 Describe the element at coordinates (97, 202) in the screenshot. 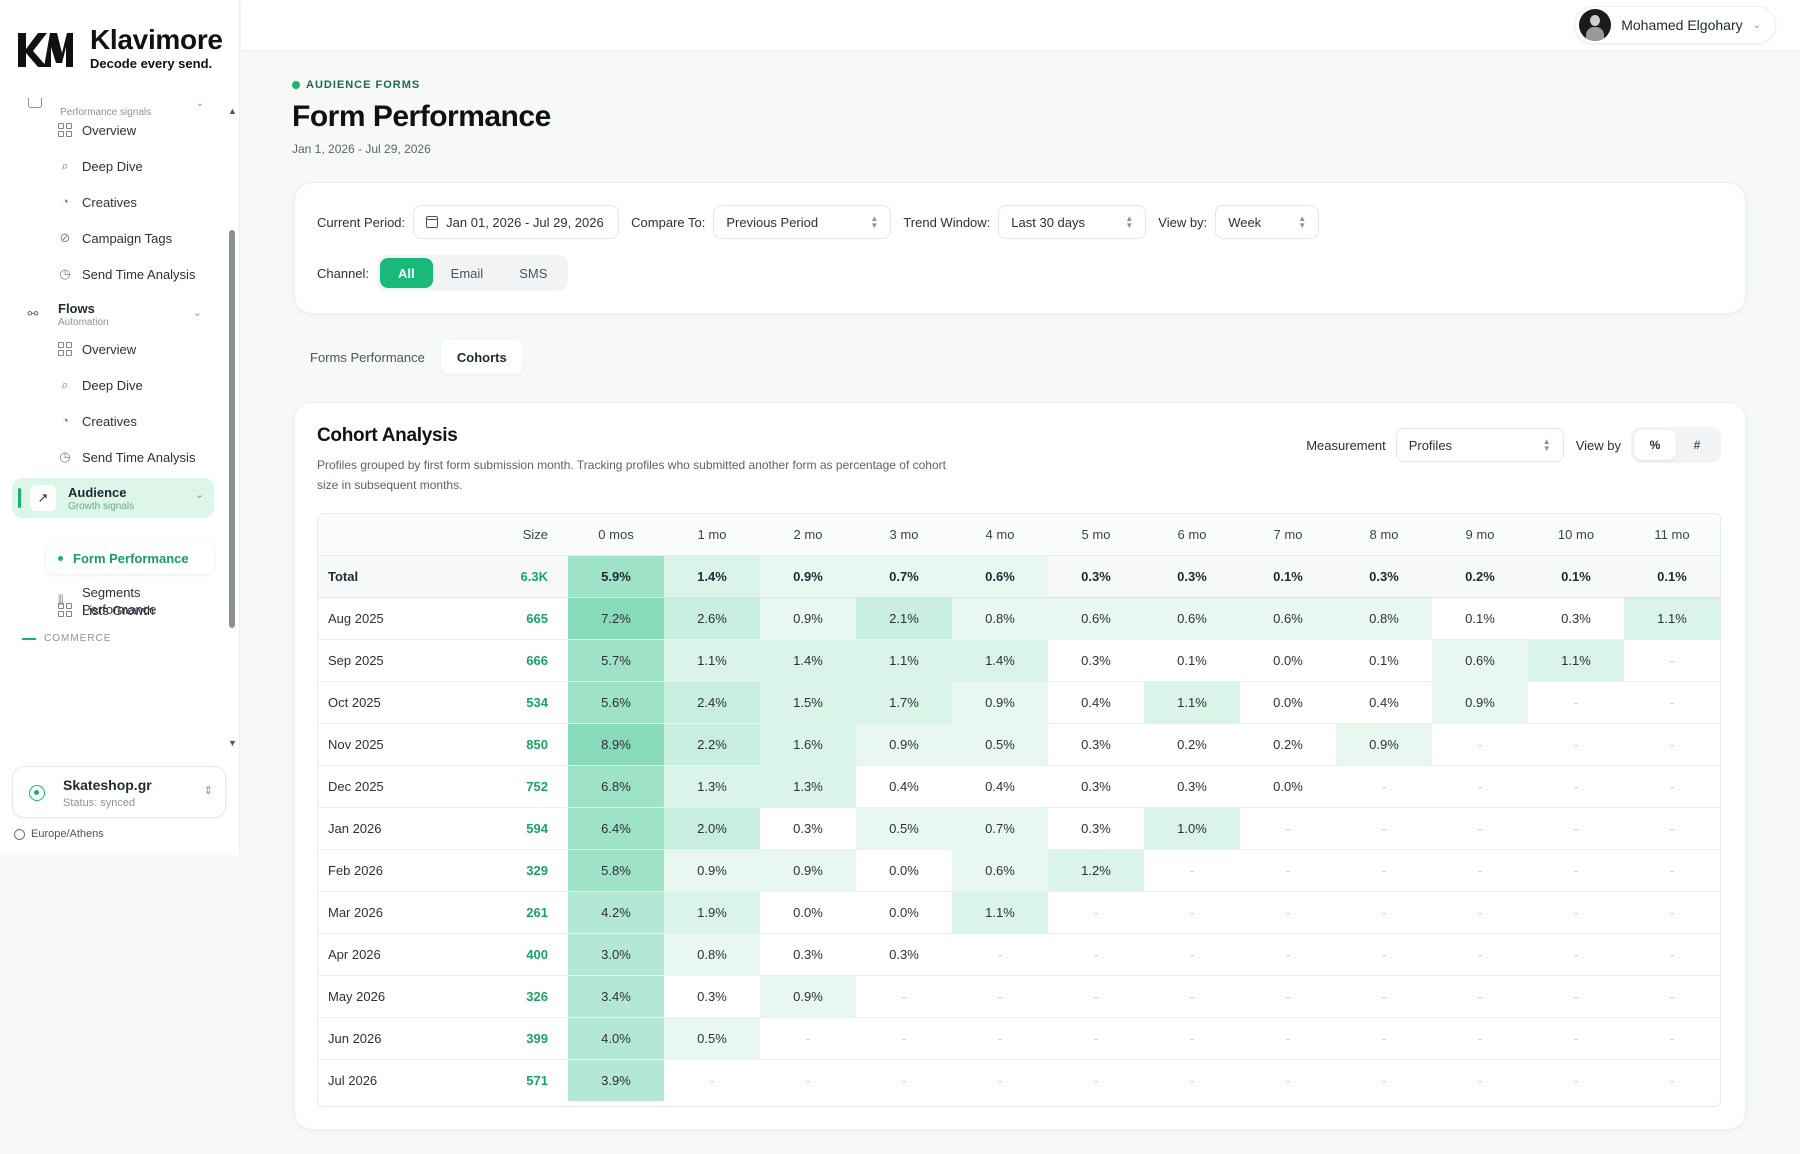

I see `sidebar-item-campaign-creatives: ◔ Creatives` at that location.